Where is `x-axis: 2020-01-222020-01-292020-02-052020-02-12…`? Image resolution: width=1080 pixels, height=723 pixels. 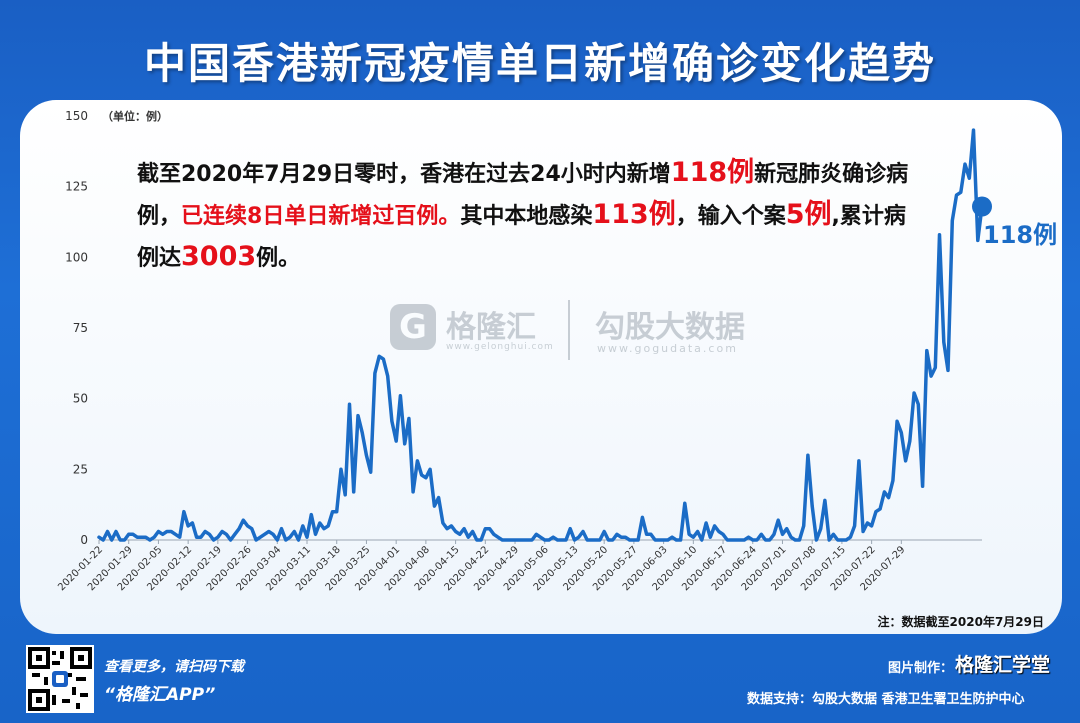
x-axis: 2020-01-222020-01-292020-02-052020-02-12… is located at coordinates (519, 566).